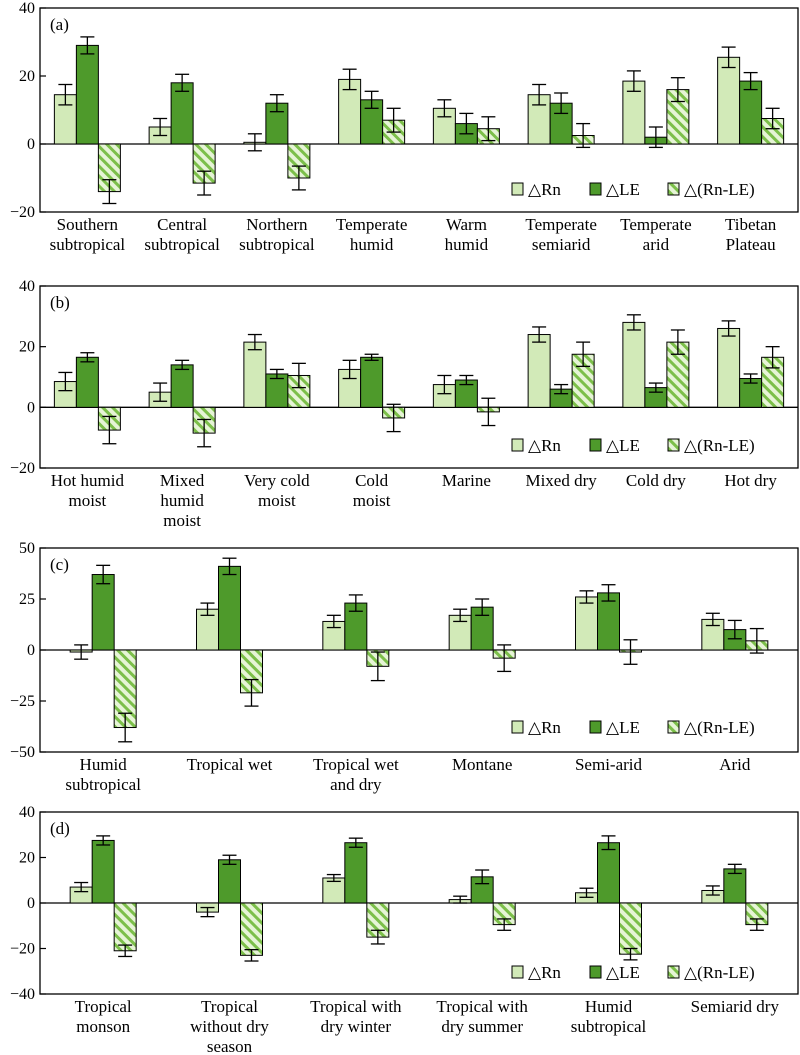 The height and width of the screenshot is (1055, 800). What do you see at coordinates (656, 244) in the screenshot?
I see `category-label-line: arid` at bounding box center [656, 244].